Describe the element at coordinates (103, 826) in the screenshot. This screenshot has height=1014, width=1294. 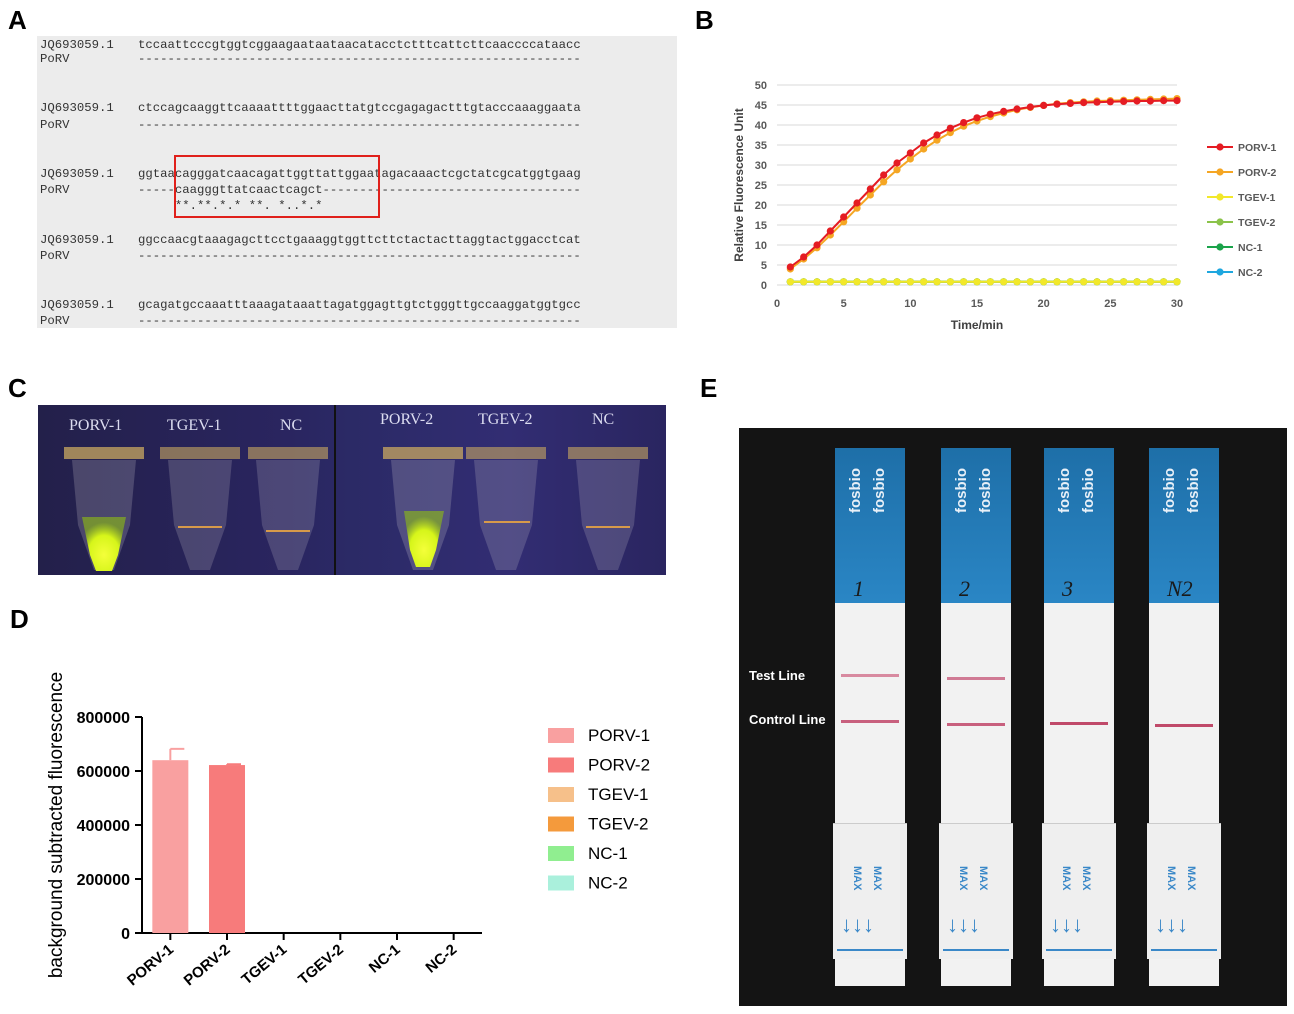
I see `y-tick-label: 400000` at that location.